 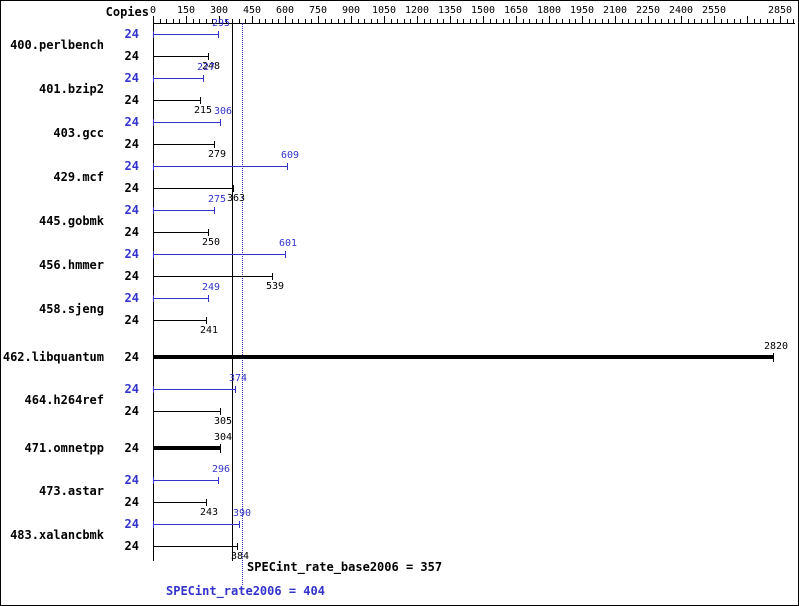 What do you see at coordinates (78, 177) in the screenshot?
I see `benchmark-label: 429.mcf` at bounding box center [78, 177].